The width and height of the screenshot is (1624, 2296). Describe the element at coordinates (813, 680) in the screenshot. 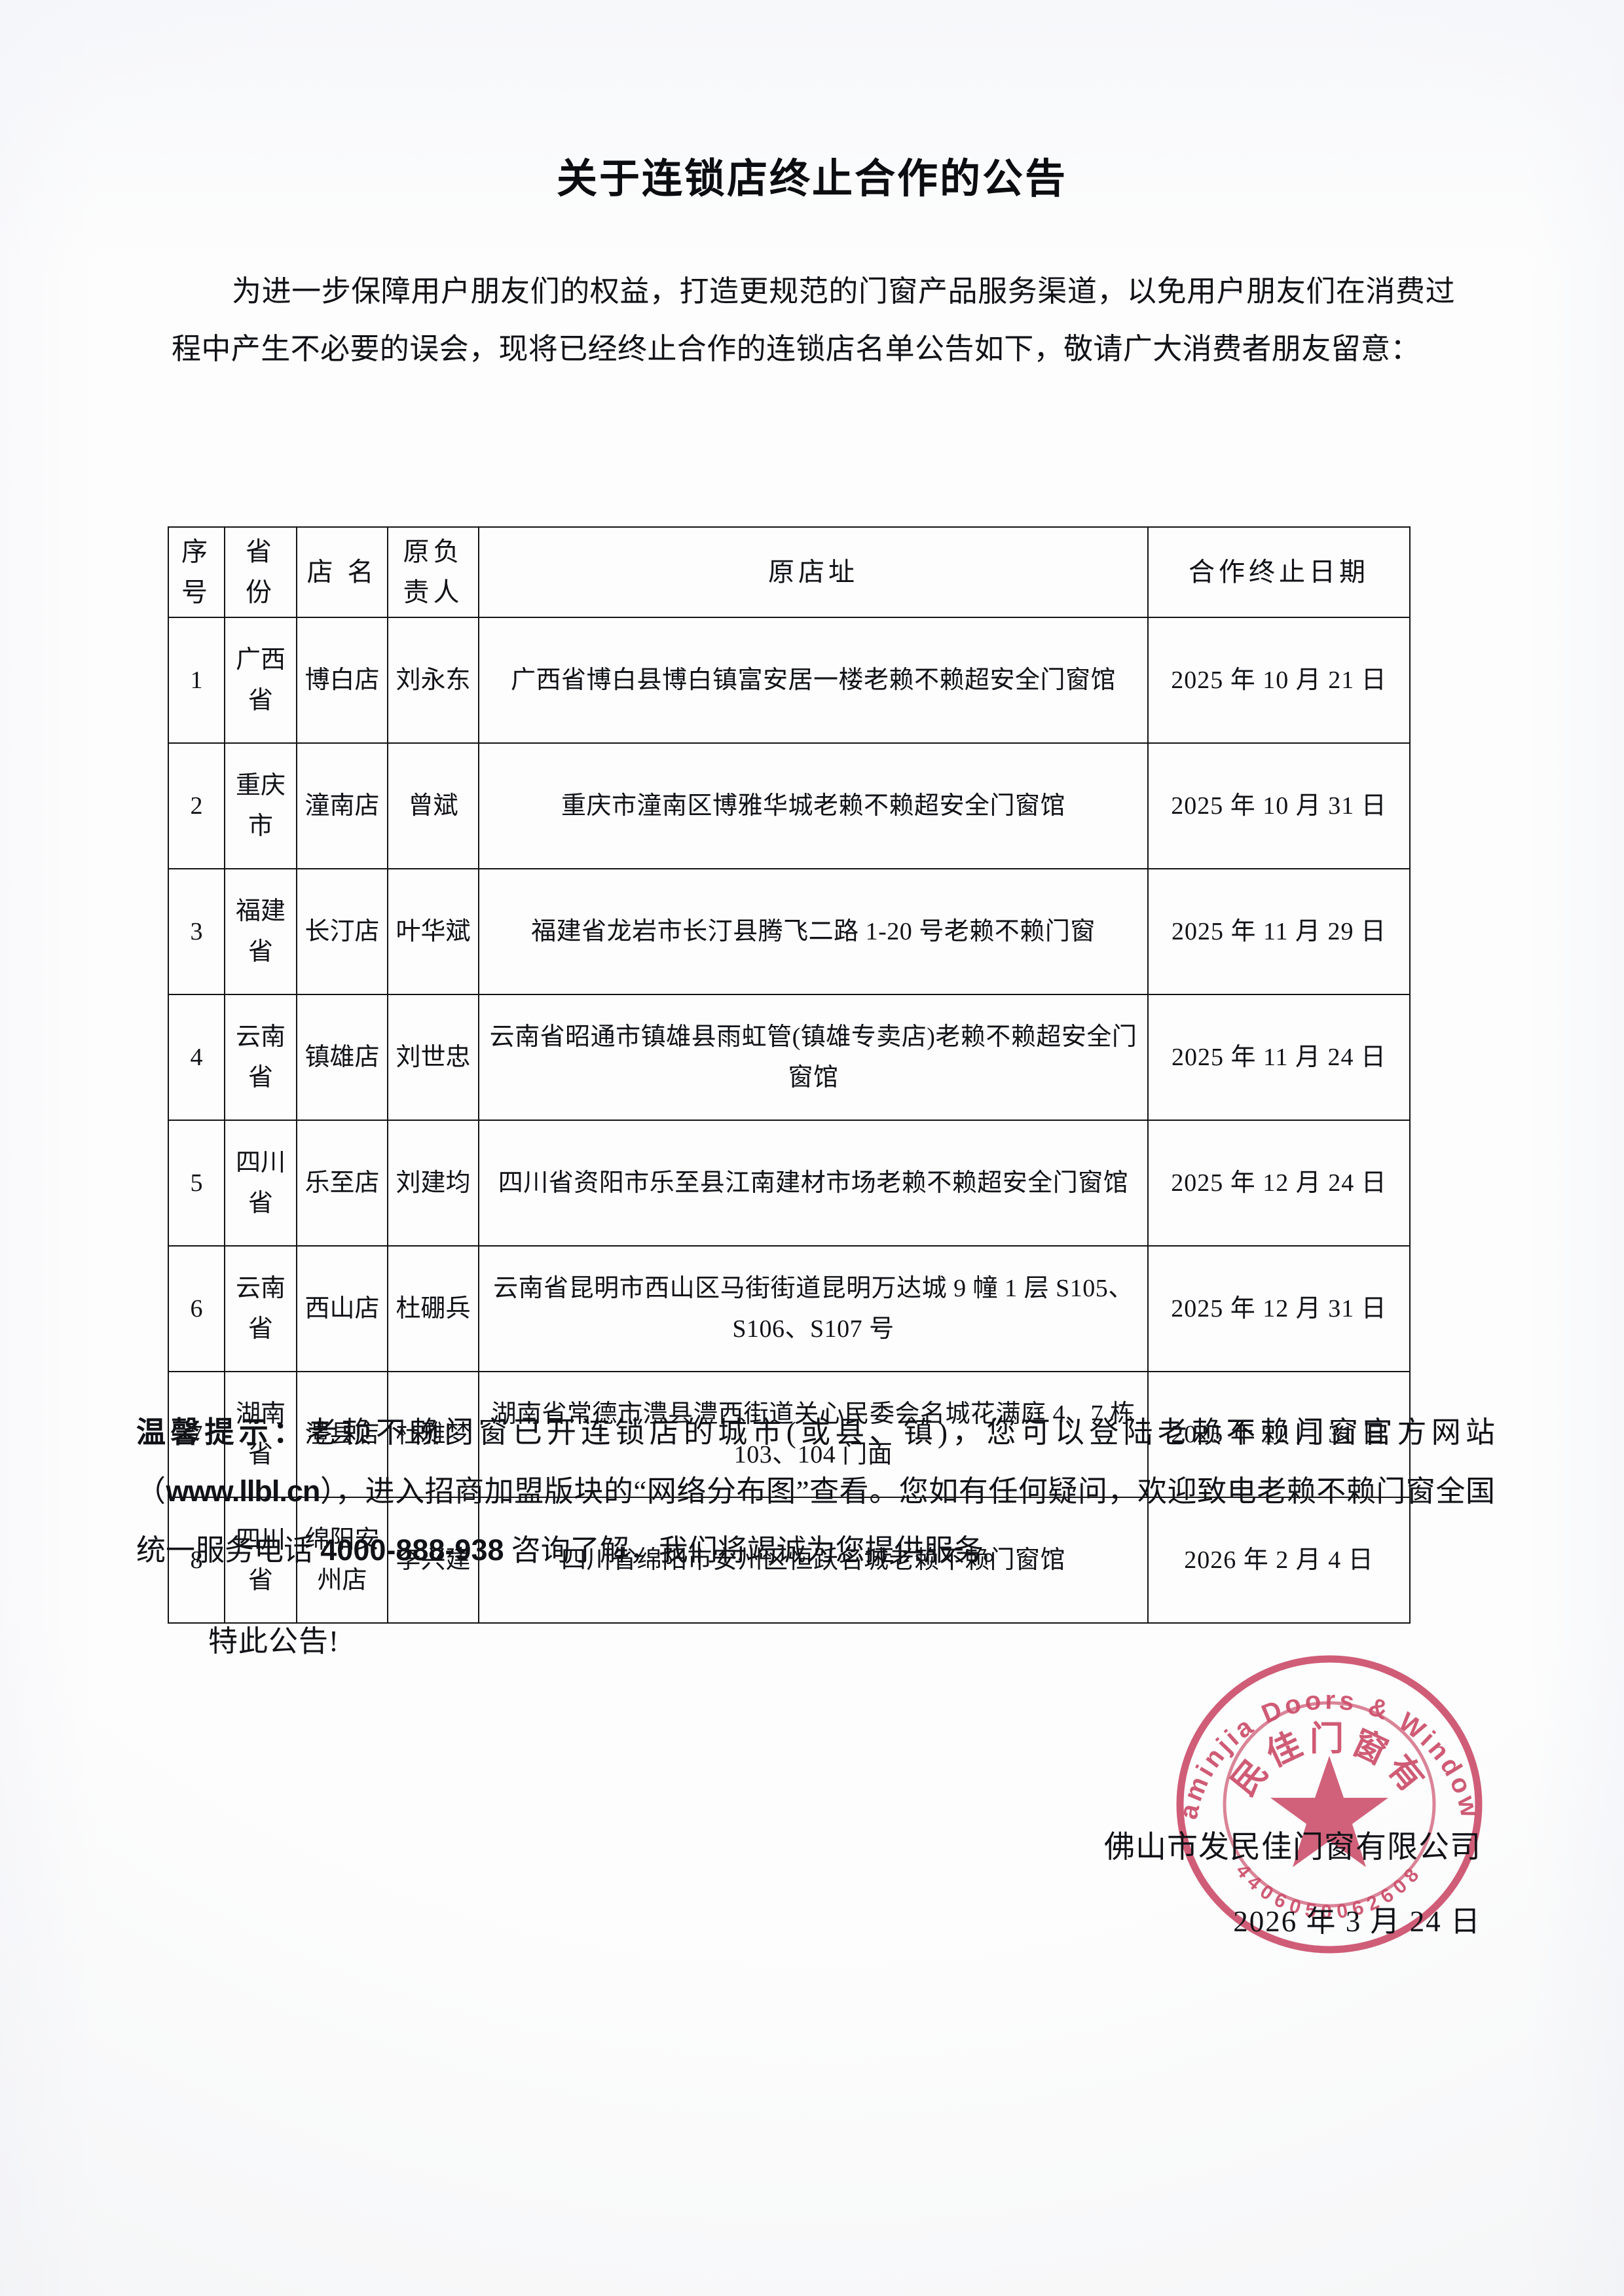

I see `cell-address: 广西省博白县博白镇富安居一楼老赖不赖超安全门窗馆` at that location.